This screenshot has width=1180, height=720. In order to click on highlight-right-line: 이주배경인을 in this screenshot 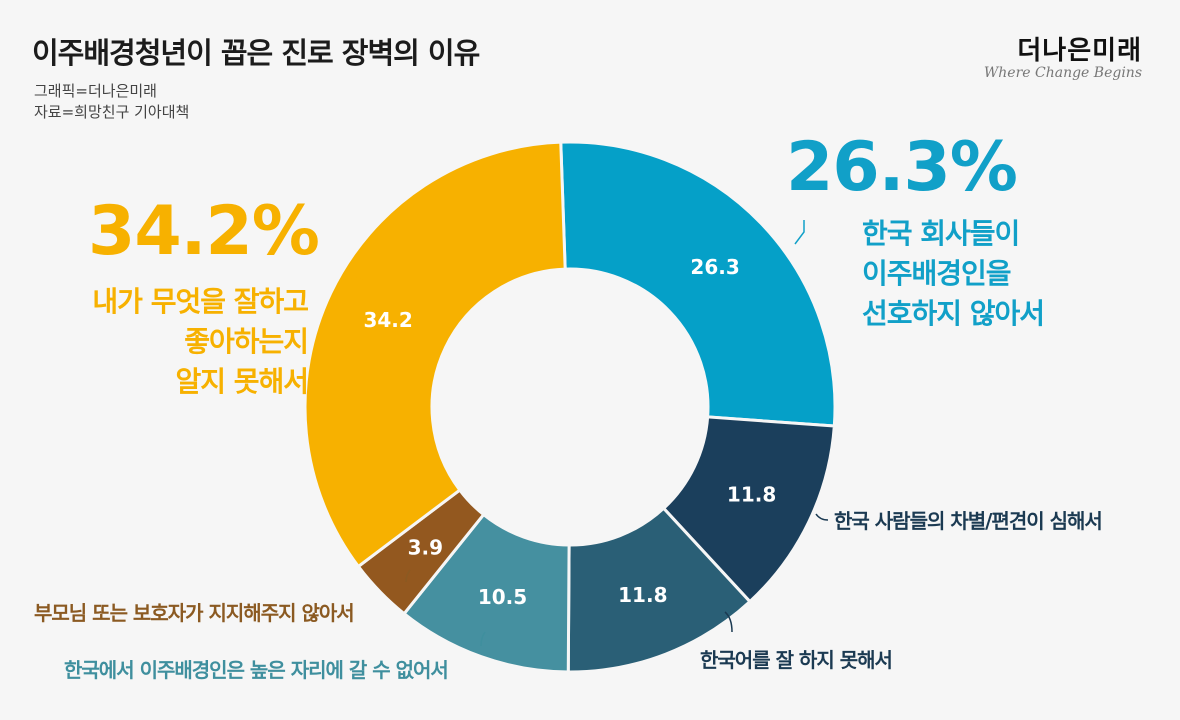, I will do `click(937, 273)`.